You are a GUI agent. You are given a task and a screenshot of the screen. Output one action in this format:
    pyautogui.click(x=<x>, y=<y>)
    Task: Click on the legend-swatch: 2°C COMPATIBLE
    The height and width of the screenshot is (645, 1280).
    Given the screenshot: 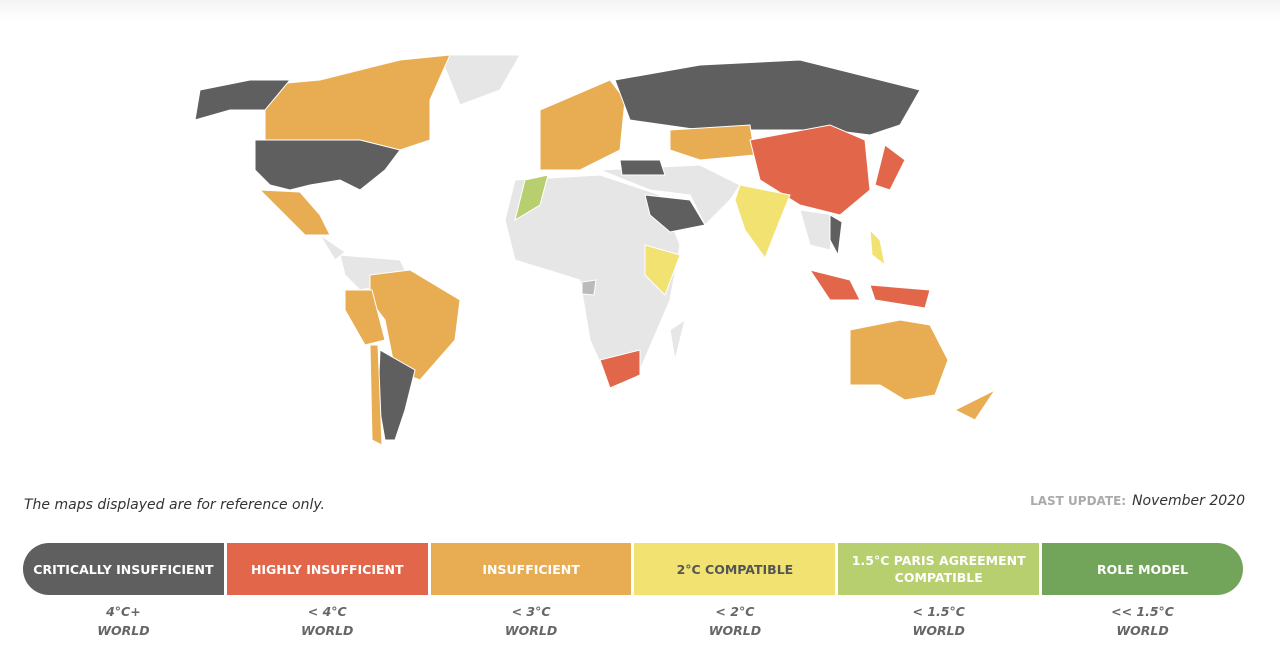 What is the action you would take?
    pyautogui.click(x=735, y=569)
    